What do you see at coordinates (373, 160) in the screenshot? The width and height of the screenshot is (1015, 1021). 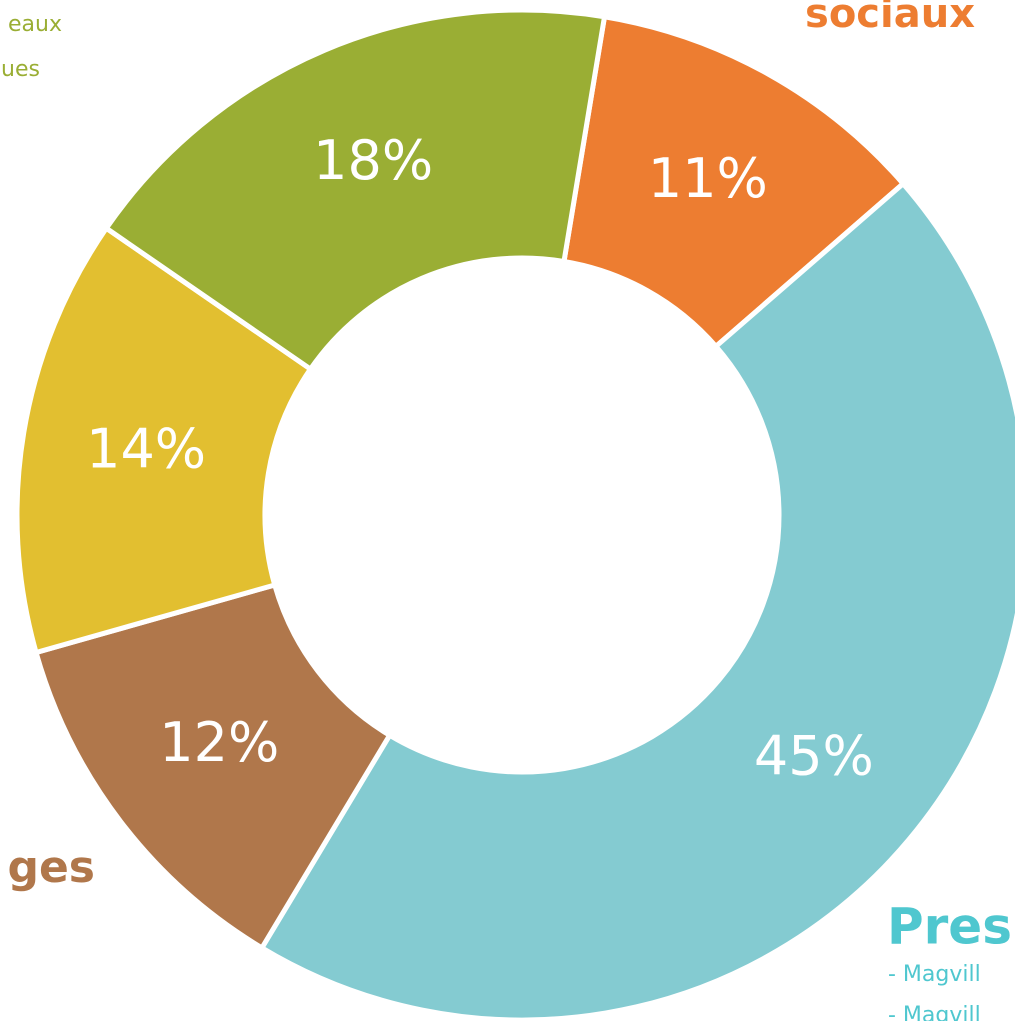 I see `value-label: 18%` at bounding box center [373, 160].